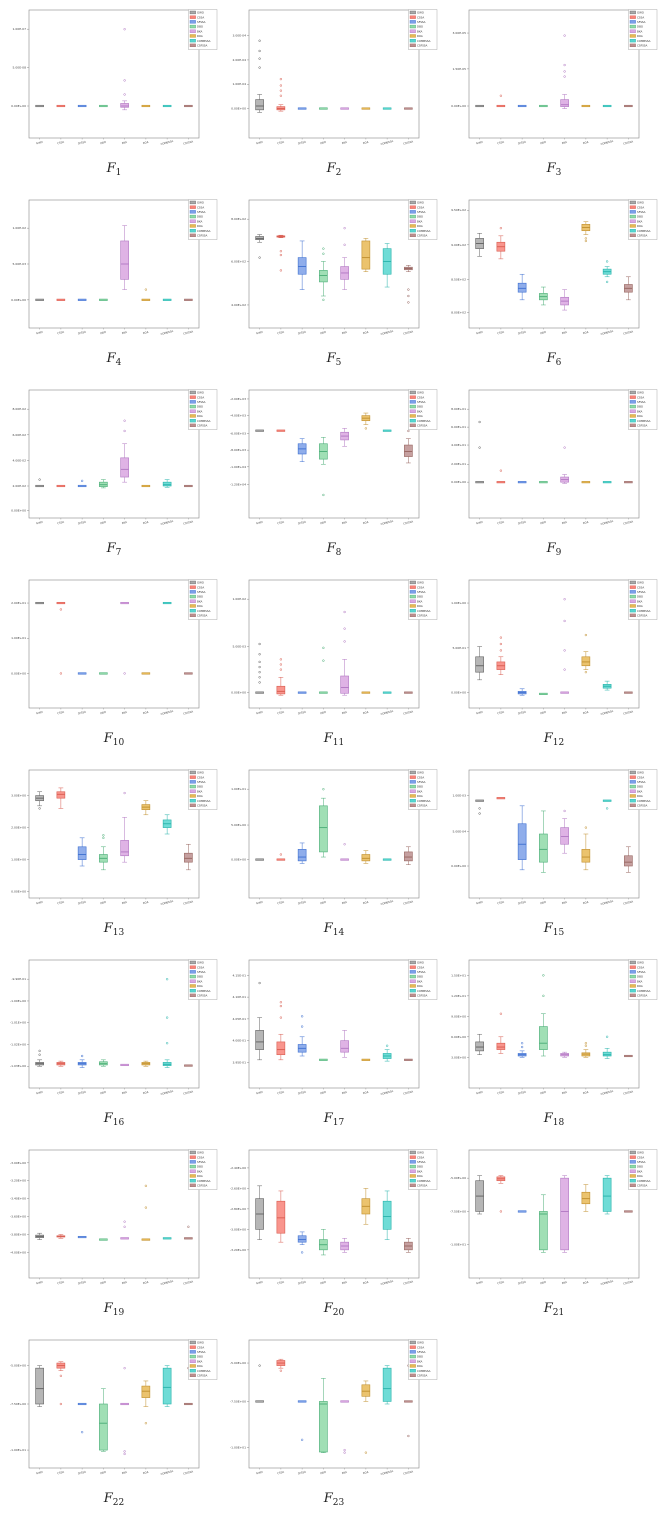  I want to click on legend-swatch-CSFSSA, so click(632, 615).